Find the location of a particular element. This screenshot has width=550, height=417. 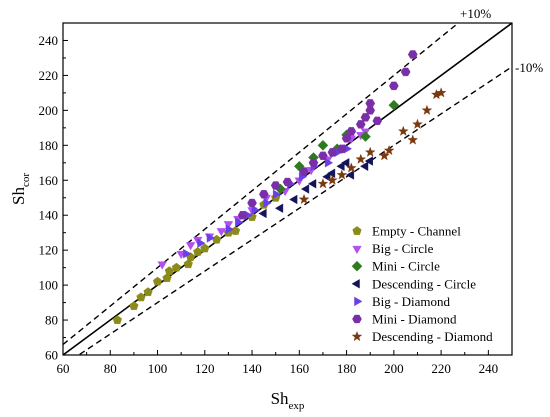

x-tick-label: 220 is located at coordinates (441, 368).